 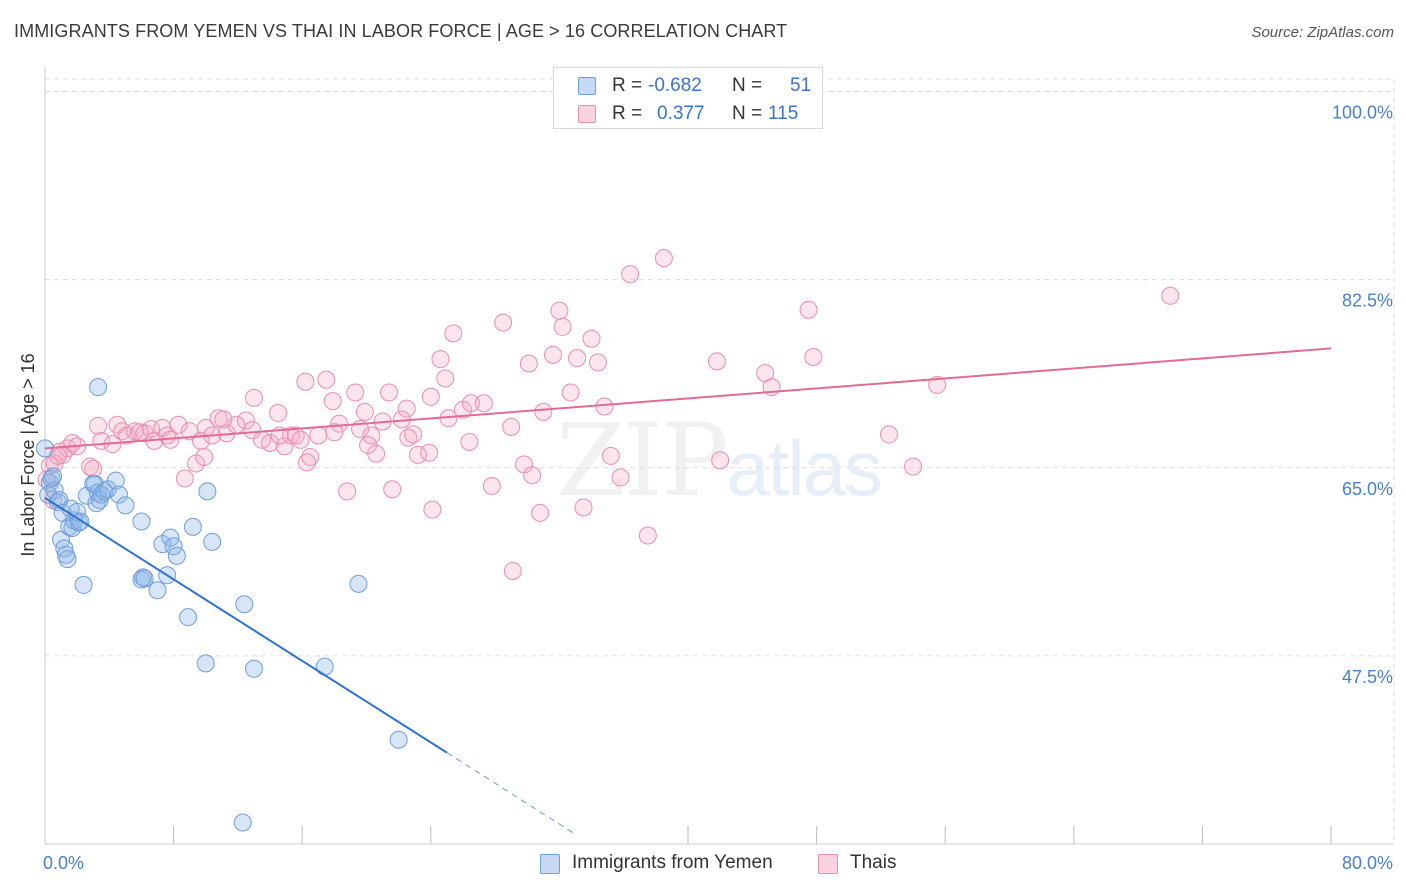 I want to click on n-value: 51, so click(x=801, y=85).